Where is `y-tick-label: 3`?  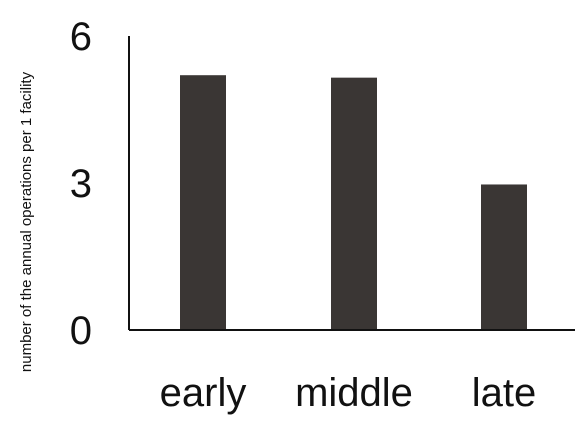 y-tick-label: 3 is located at coordinates (81, 184).